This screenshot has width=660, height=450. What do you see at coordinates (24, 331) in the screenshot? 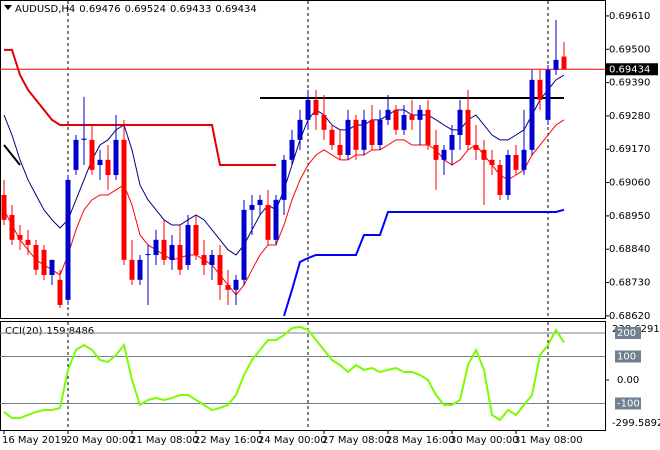
I see `cci-title: CCI(20)` at bounding box center [24, 331].